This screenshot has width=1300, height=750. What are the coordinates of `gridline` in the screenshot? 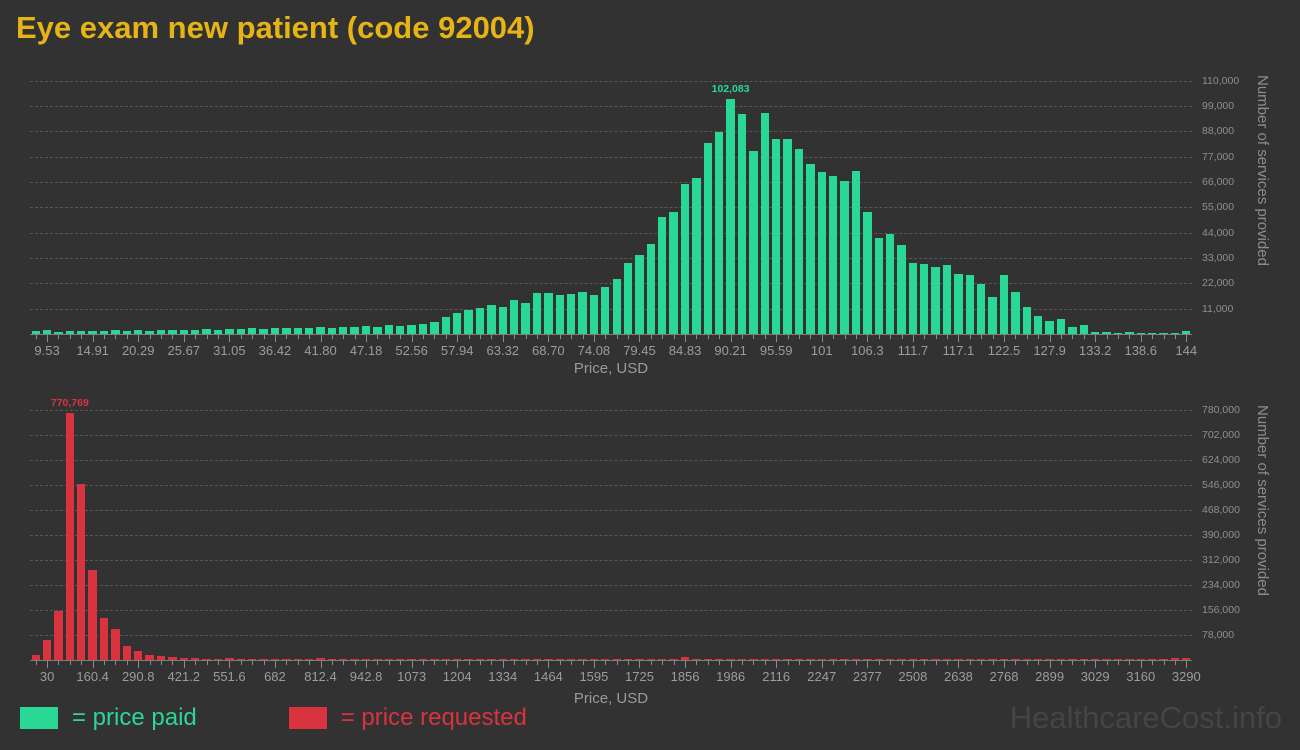 It's located at (611, 486).